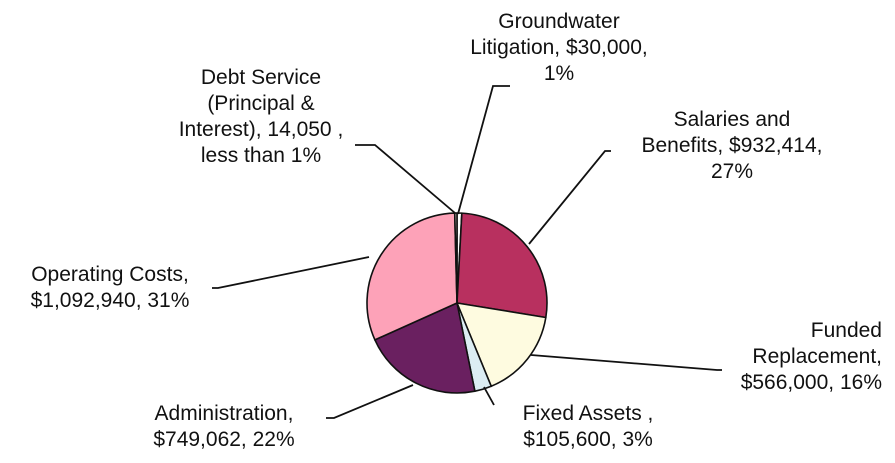  Describe the element at coordinates (483, 150) in the screenshot. I see `leader-line-groundwater-litigation` at that location.